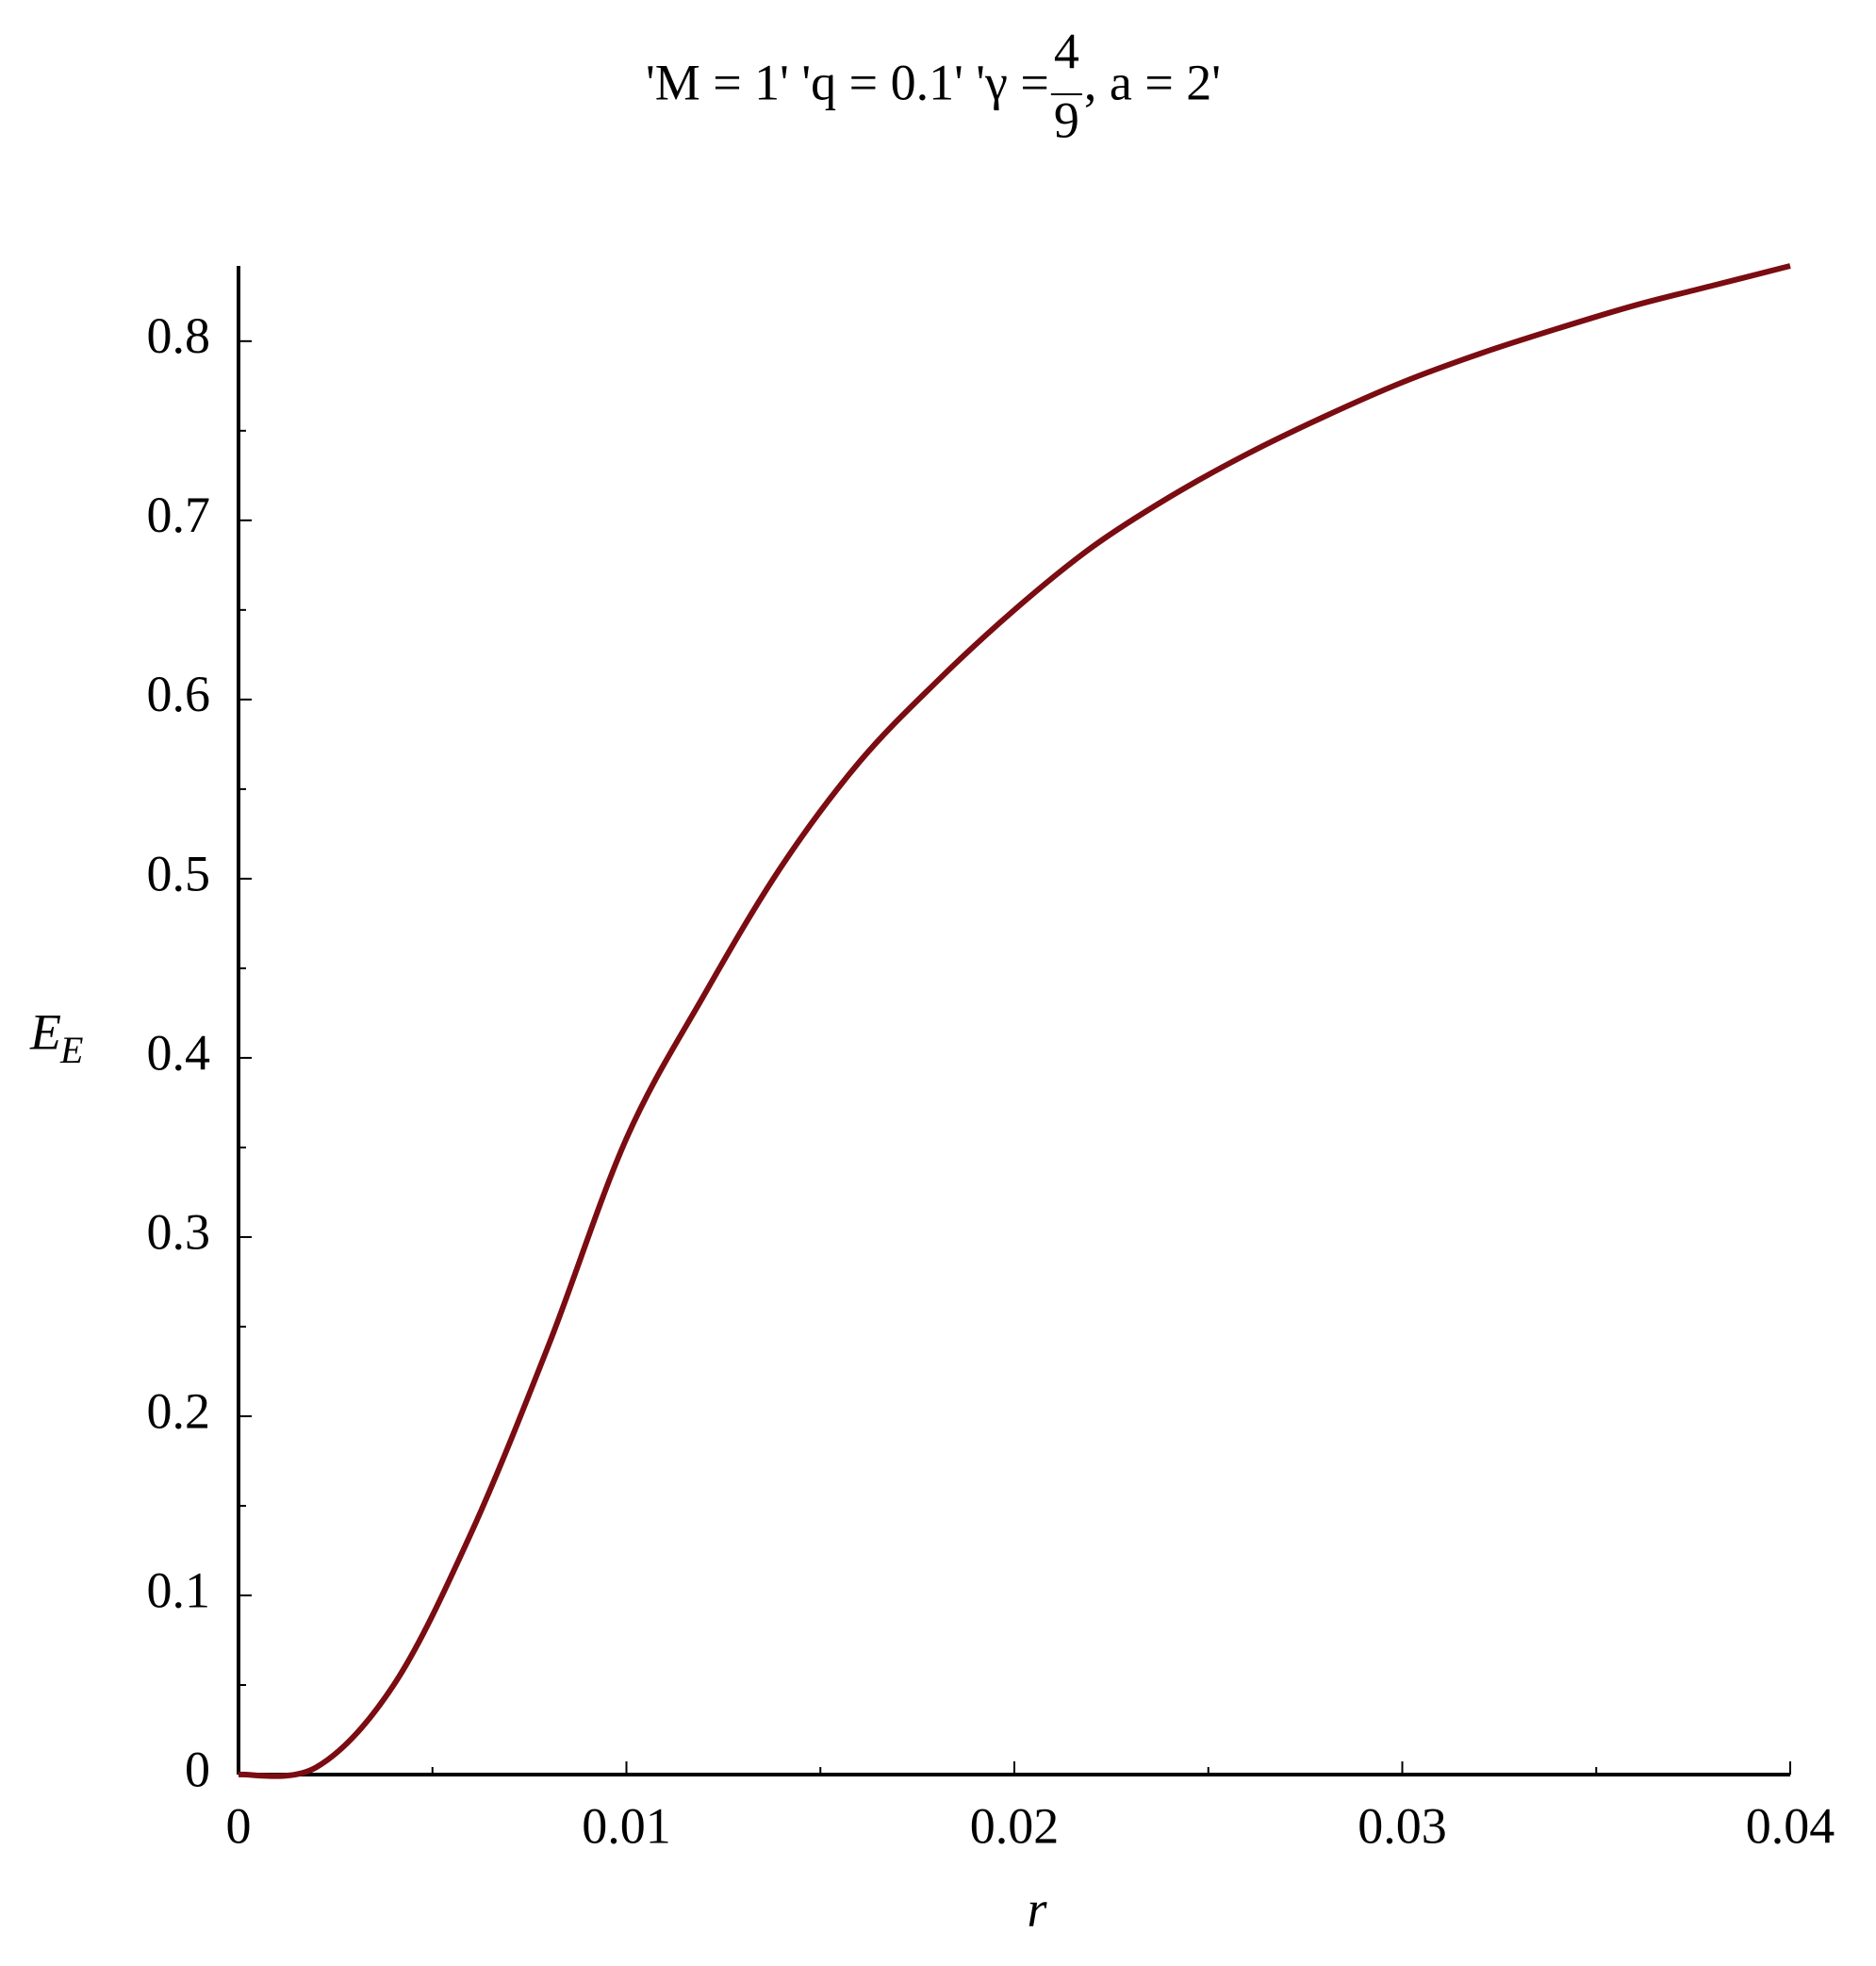 This screenshot has width=1876, height=1966. Describe the element at coordinates (1153, 82) in the screenshot. I see `chart-title-end: , a = 2'` at that location.